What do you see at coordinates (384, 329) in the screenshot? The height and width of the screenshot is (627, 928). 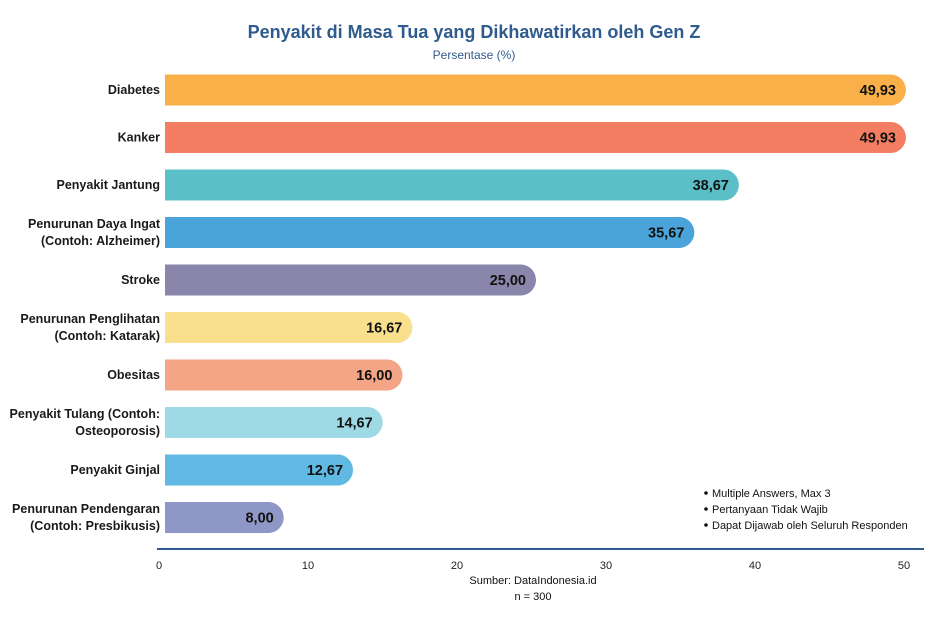 I see `value-label-6: 16,67` at bounding box center [384, 329].